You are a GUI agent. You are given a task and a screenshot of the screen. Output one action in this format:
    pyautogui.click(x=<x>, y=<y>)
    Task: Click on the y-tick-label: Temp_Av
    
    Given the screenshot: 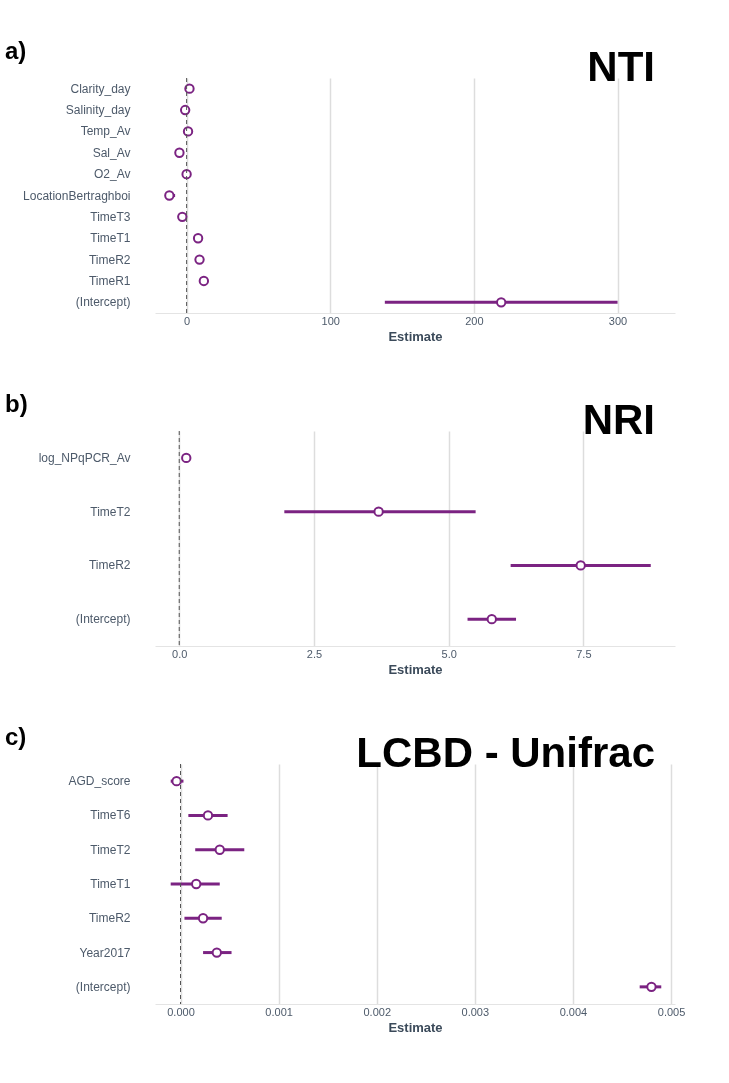 What is the action you would take?
    pyautogui.click(x=105, y=131)
    